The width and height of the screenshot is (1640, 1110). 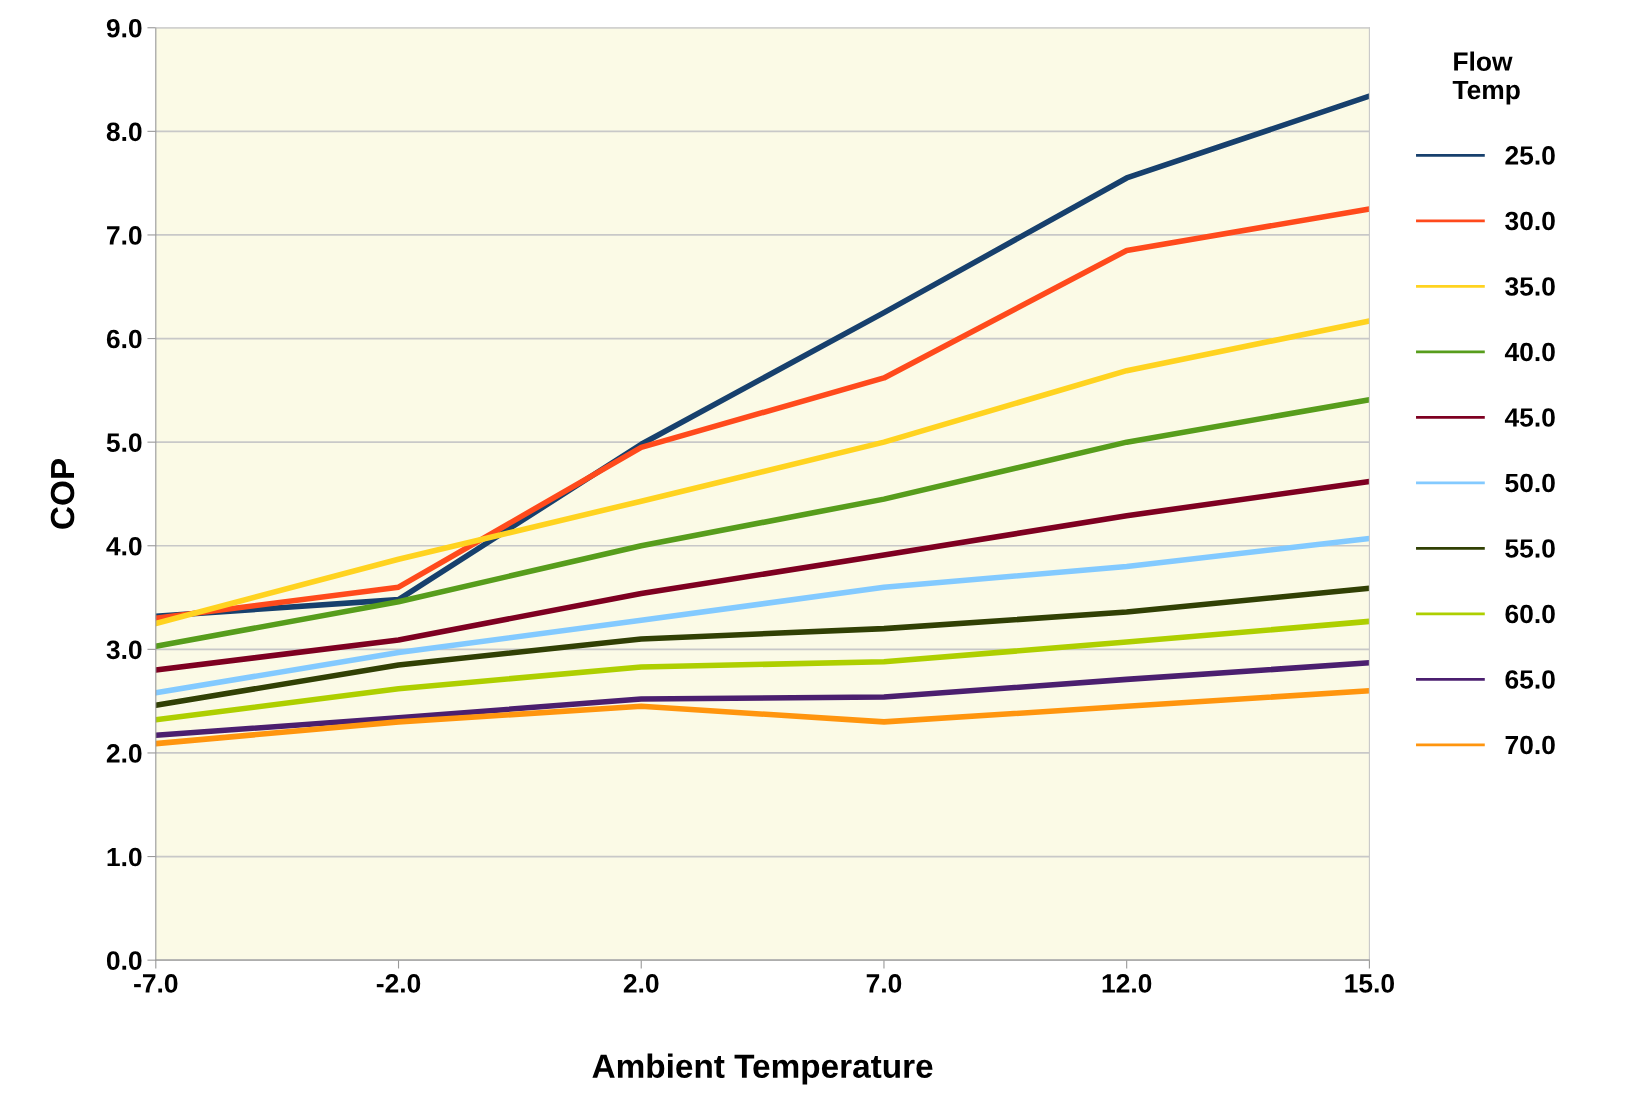 What do you see at coordinates (124, 546) in the screenshot?
I see `y-tick-label: 4.0` at bounding box center [124, 546].